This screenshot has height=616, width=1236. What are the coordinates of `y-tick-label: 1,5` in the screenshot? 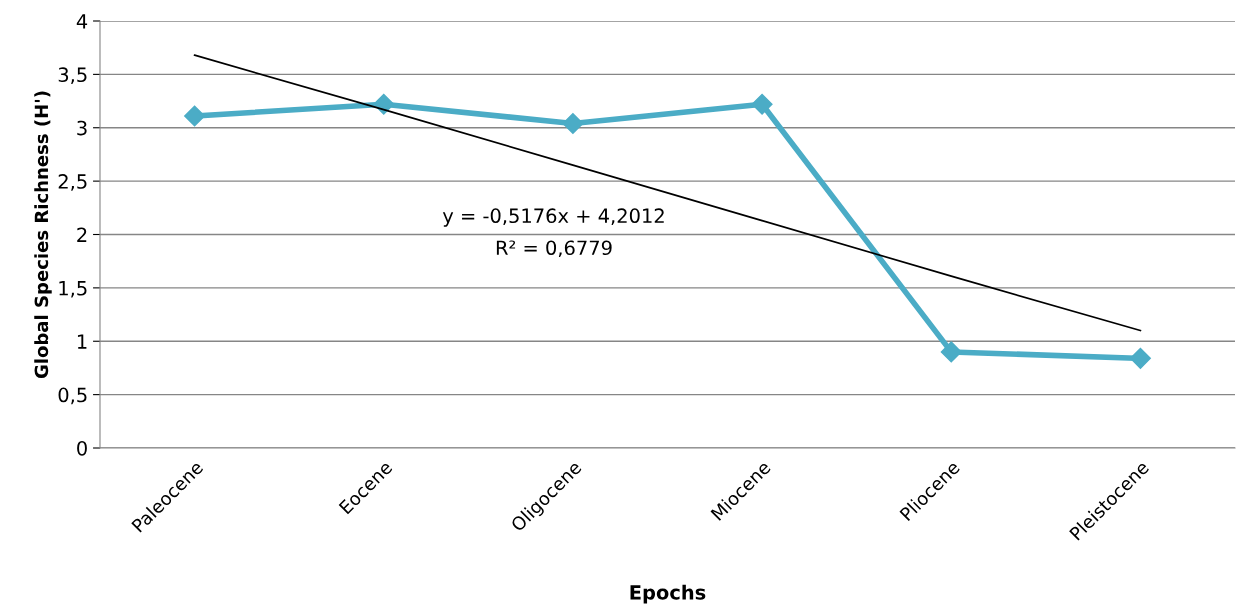 It's located at (73, 289).